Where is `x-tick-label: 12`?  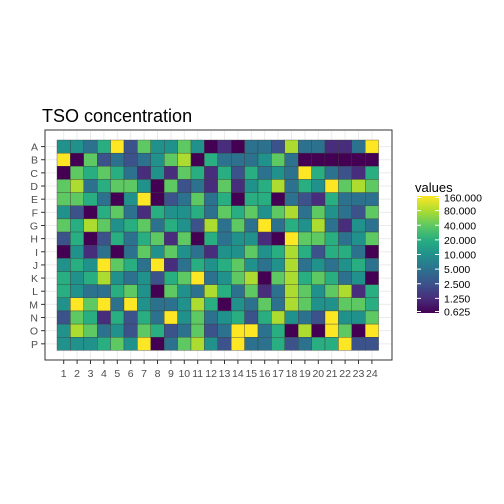 x-tick-label: 12 is located at coordinates (211, 374).